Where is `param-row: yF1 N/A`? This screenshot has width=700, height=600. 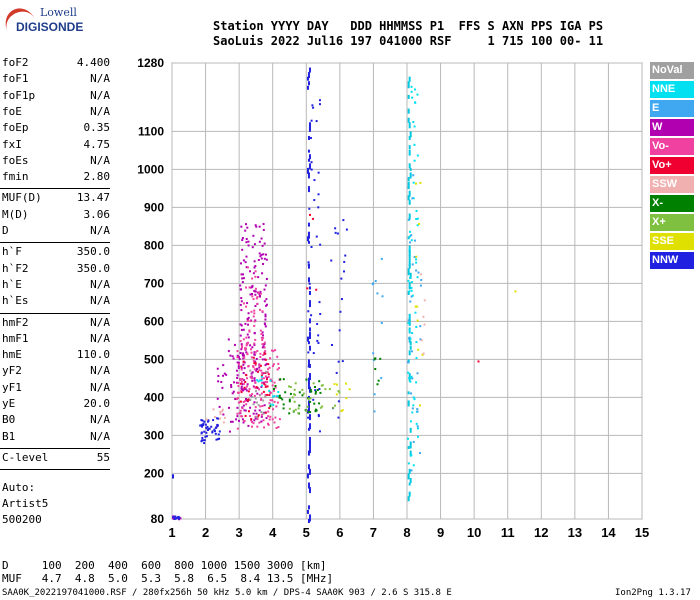
param-row: yF1 N/A is located at coordinates (56, 388).